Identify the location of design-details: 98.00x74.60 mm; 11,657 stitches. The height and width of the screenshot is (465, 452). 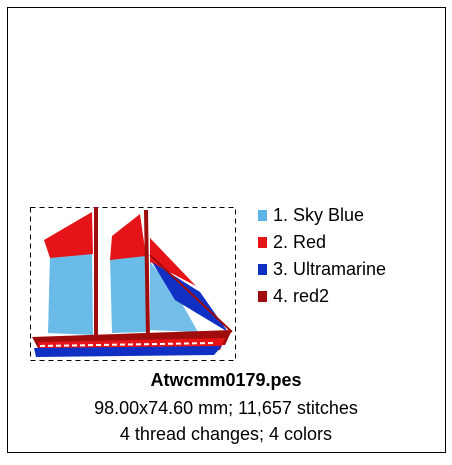
(226, 408).